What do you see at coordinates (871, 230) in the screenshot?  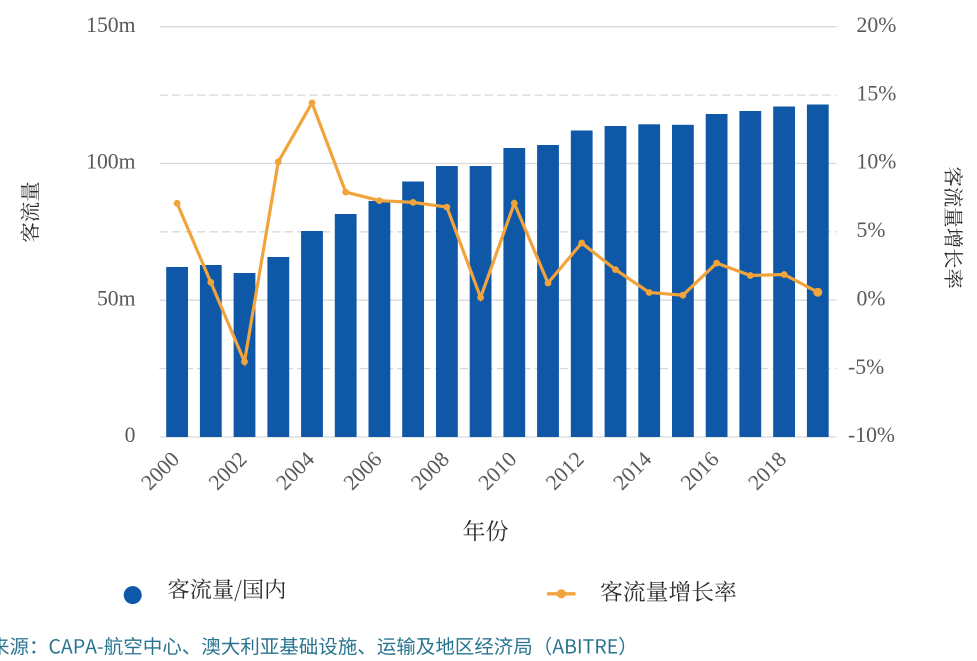 I see `svg-text: 5%` at bounding box center [871, 230].